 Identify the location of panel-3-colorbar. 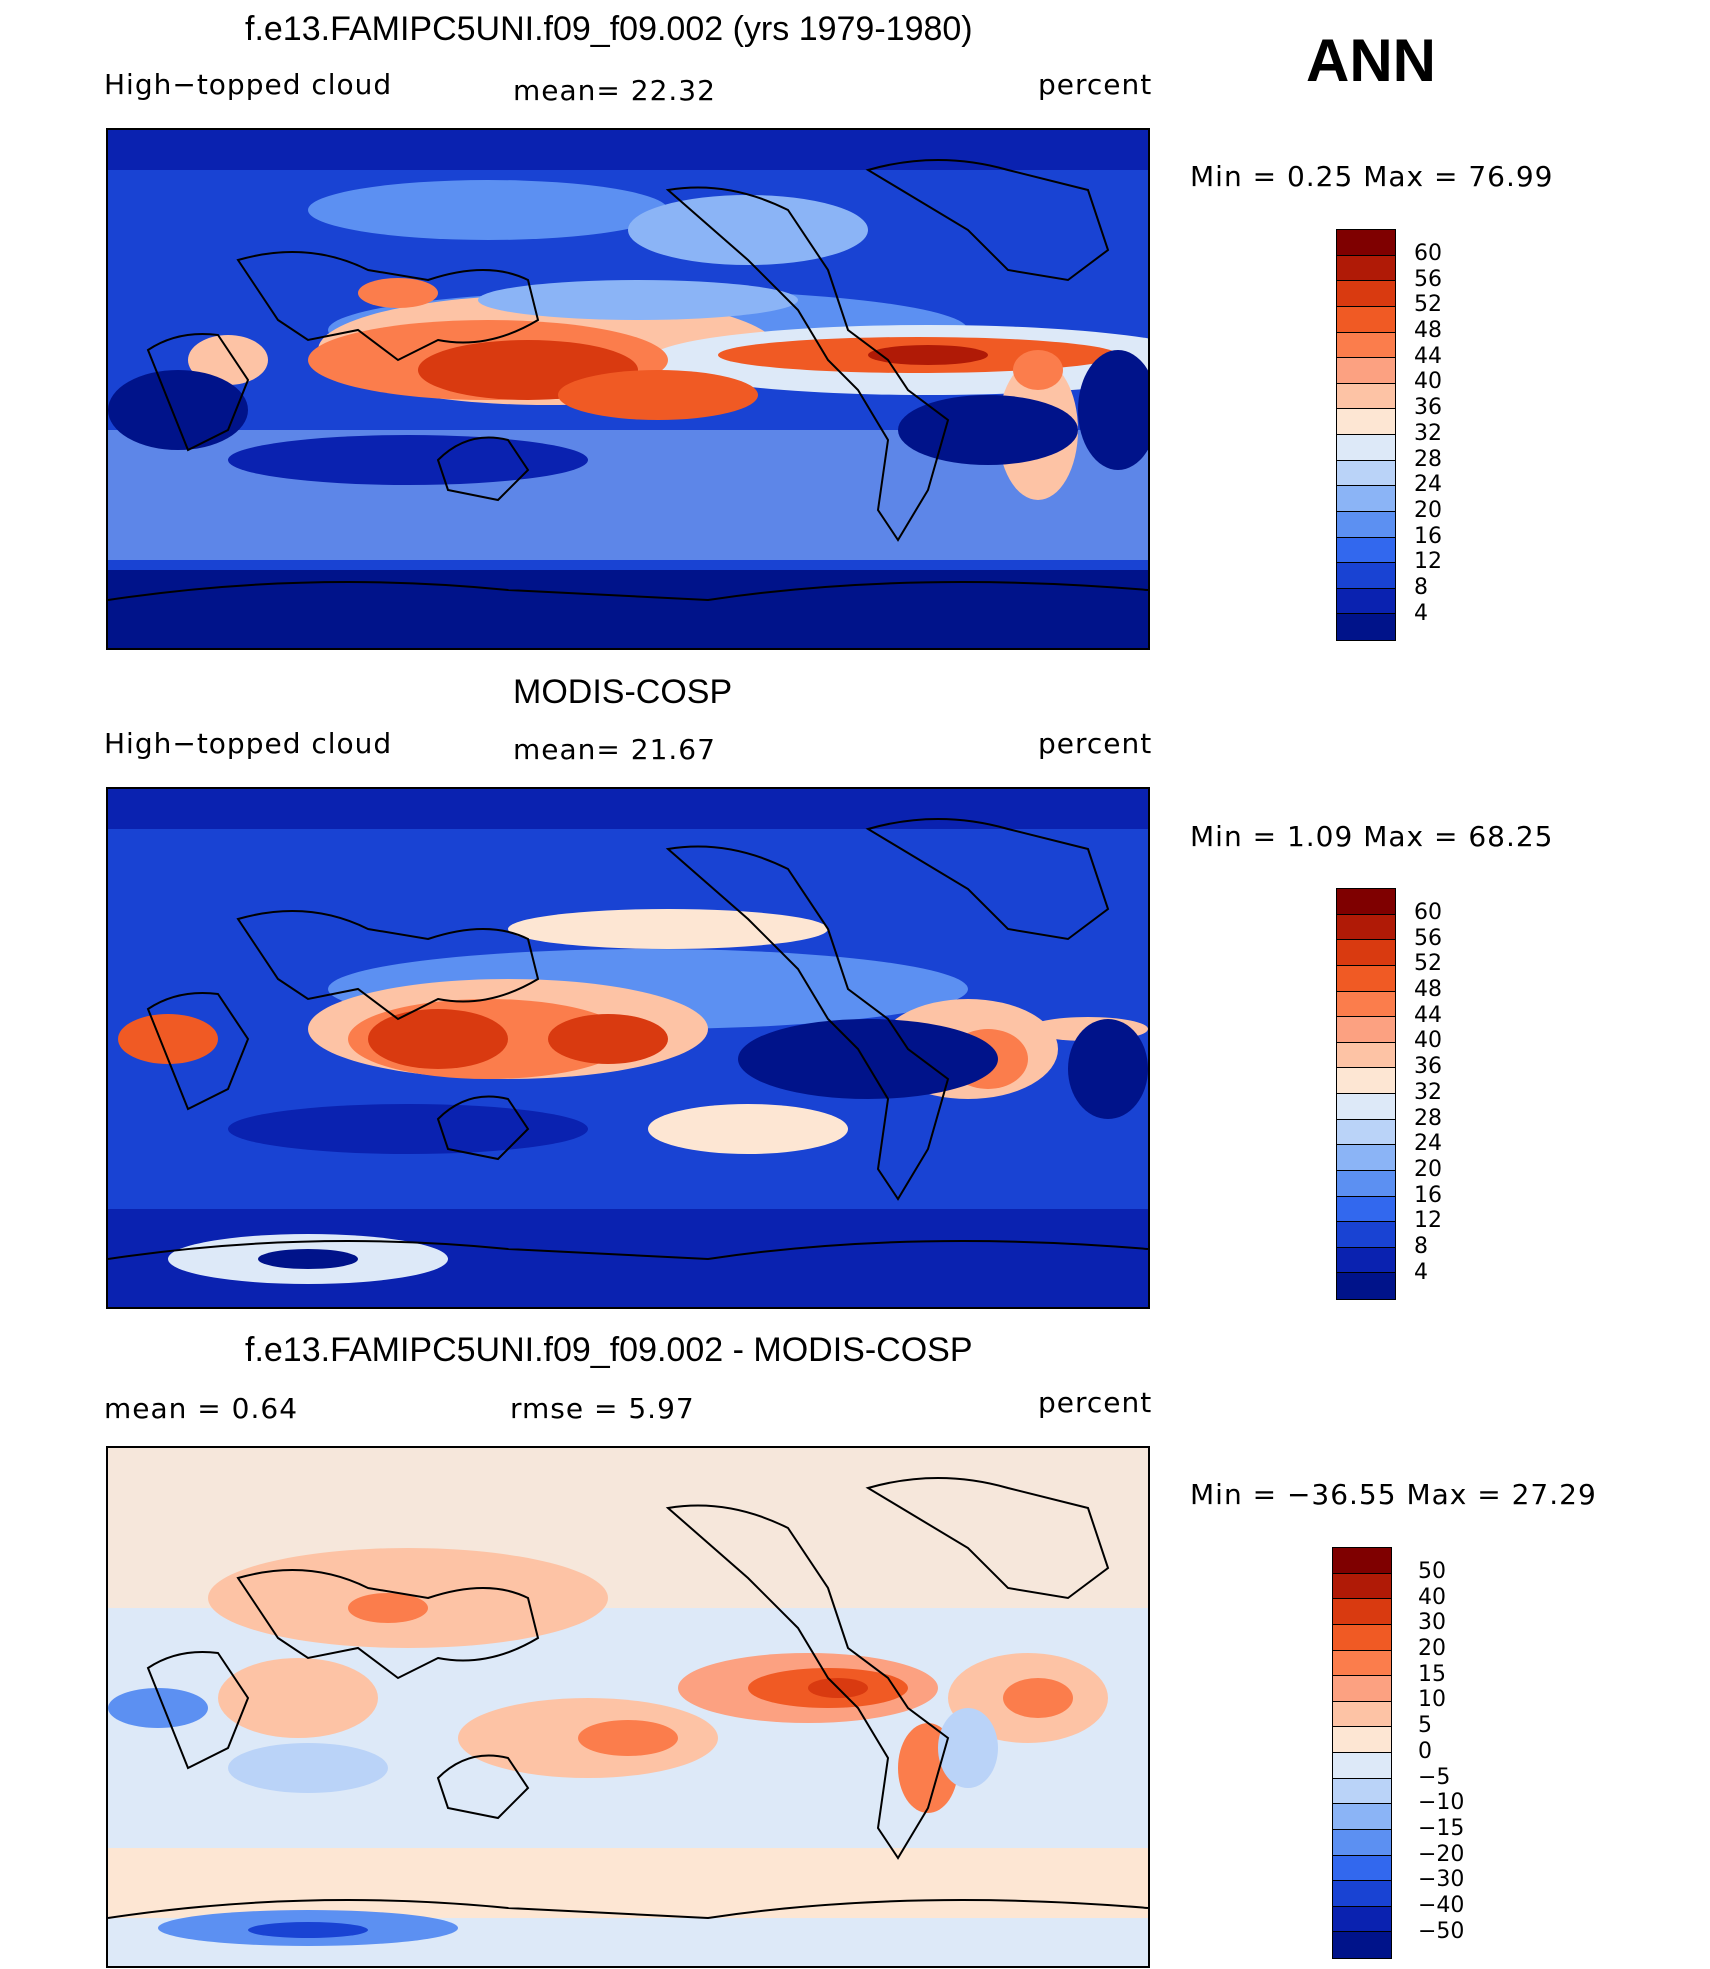
(1362, 1753).